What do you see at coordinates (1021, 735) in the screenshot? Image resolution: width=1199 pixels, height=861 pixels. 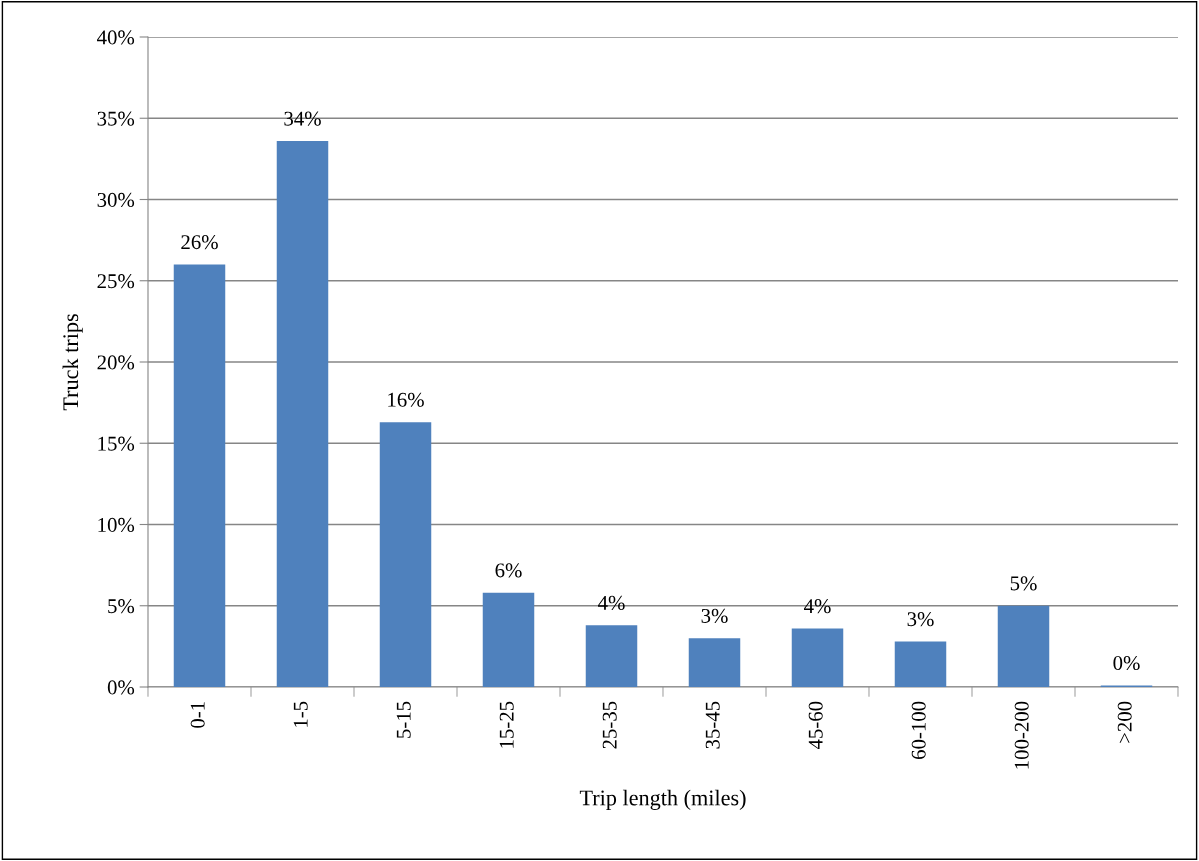 I see `x-tick-label: 100-200` at bounding box center [1021, 735].